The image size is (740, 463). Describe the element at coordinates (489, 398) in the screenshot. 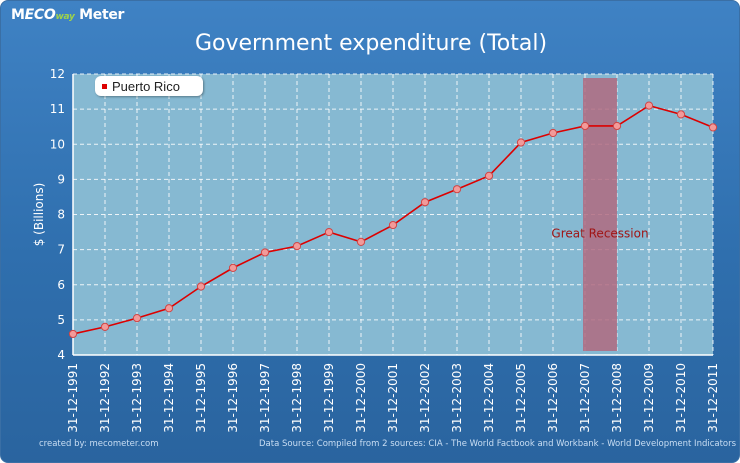

I see `x-tick-label: 31-12-2004` at that location.